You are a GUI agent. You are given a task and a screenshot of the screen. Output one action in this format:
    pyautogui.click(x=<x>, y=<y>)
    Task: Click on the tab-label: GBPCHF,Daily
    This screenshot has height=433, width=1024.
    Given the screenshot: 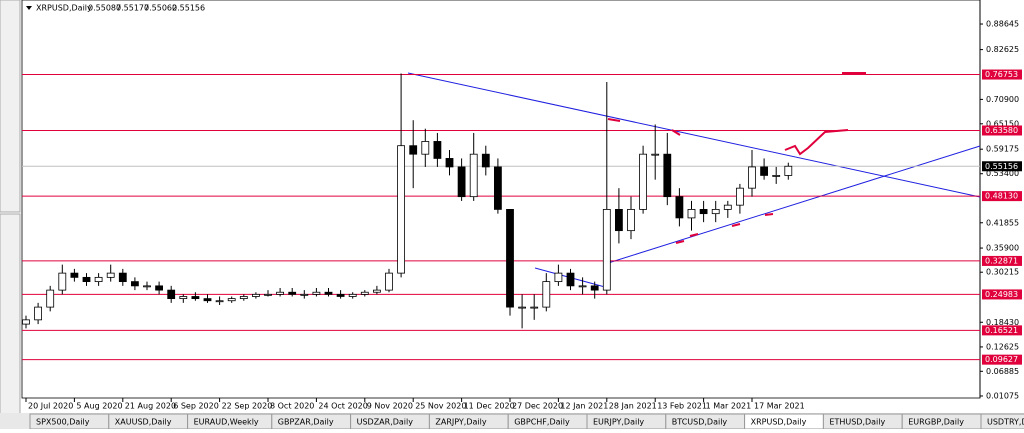 What is the action you would take?
    pyautogui.click(x=542, y=422)
    